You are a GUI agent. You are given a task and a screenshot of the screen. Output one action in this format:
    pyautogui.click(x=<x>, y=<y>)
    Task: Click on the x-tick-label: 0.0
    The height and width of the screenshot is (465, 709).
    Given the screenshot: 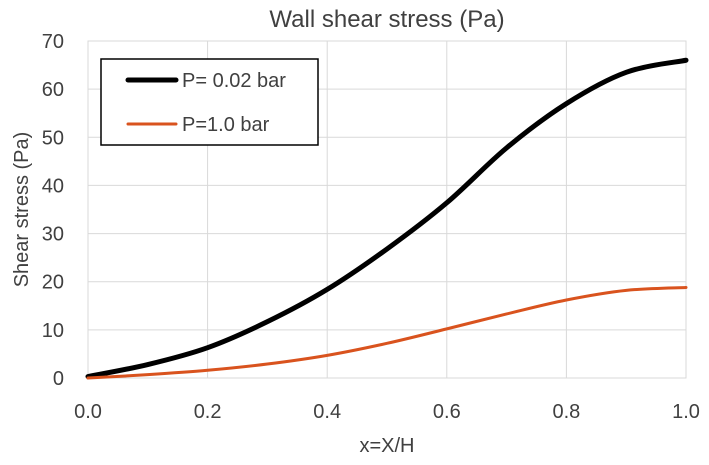 What is the action you would take?
    pyautogui.click(x=88, y=412)
    